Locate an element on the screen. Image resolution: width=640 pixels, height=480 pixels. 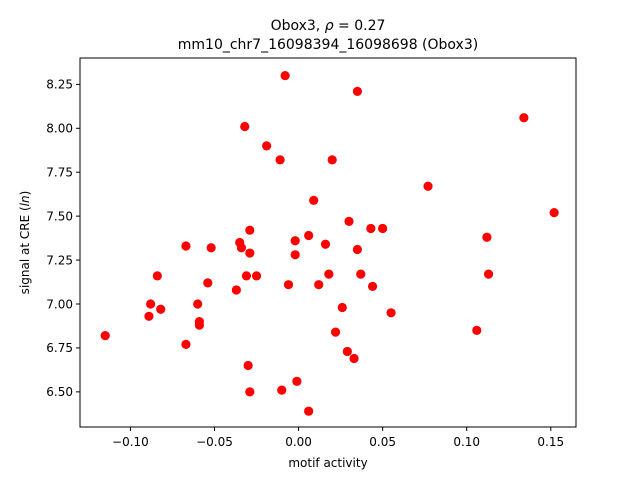
x-tick-label: 0.05 is located at coordinates (382, 442).